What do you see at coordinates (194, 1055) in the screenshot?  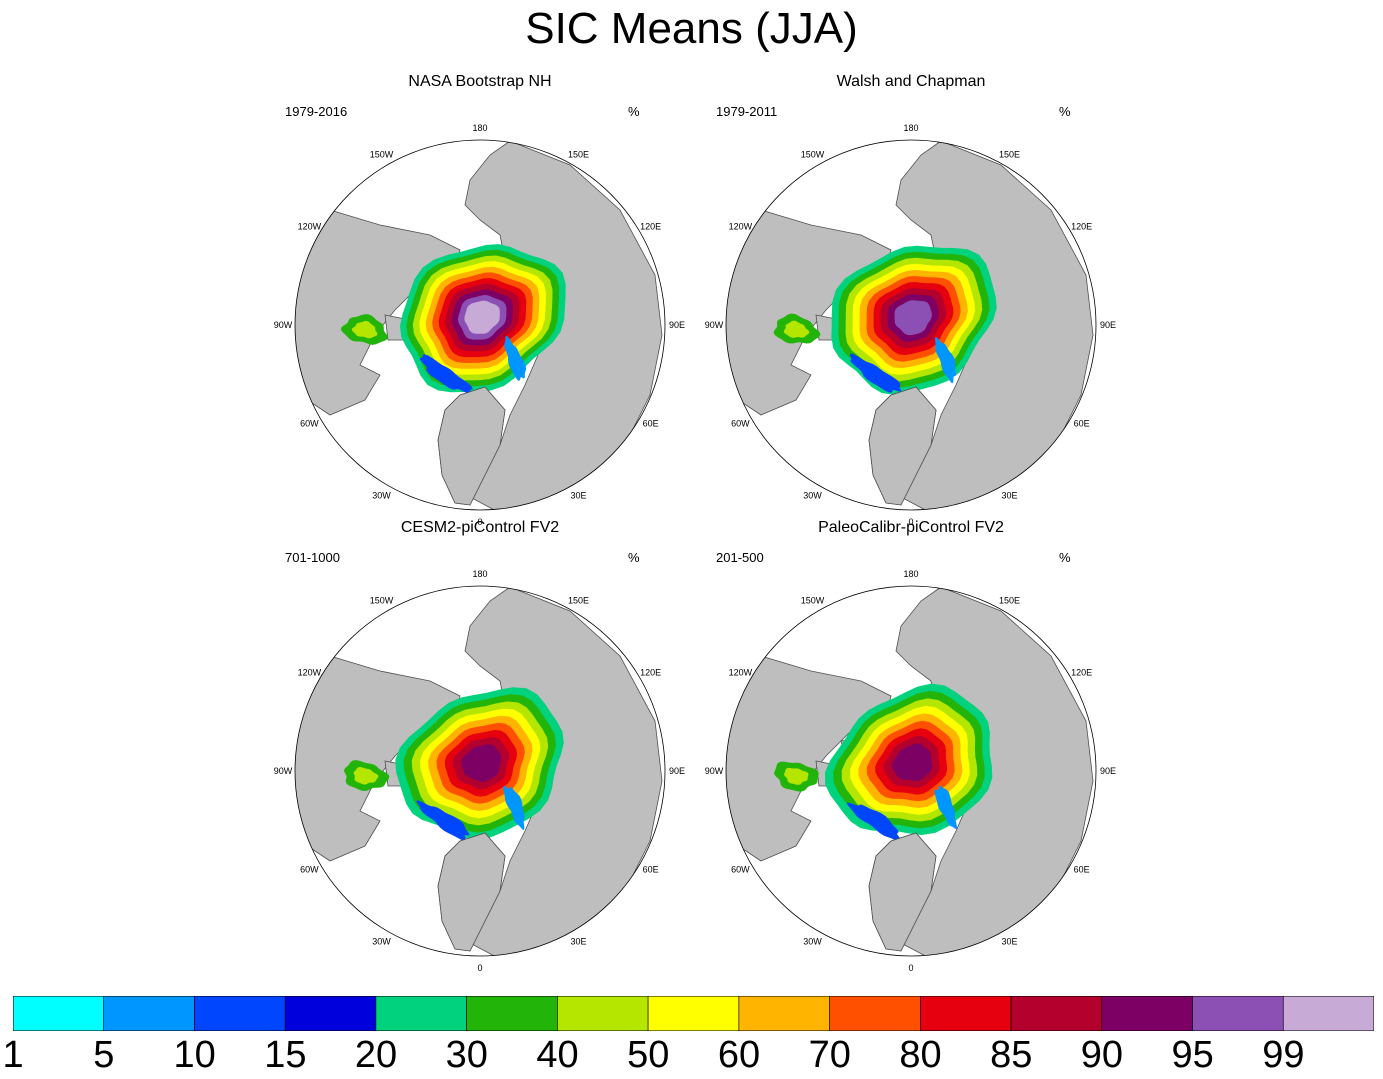 I see `colorbar-label: 10` at bounding box center [194, 1055].